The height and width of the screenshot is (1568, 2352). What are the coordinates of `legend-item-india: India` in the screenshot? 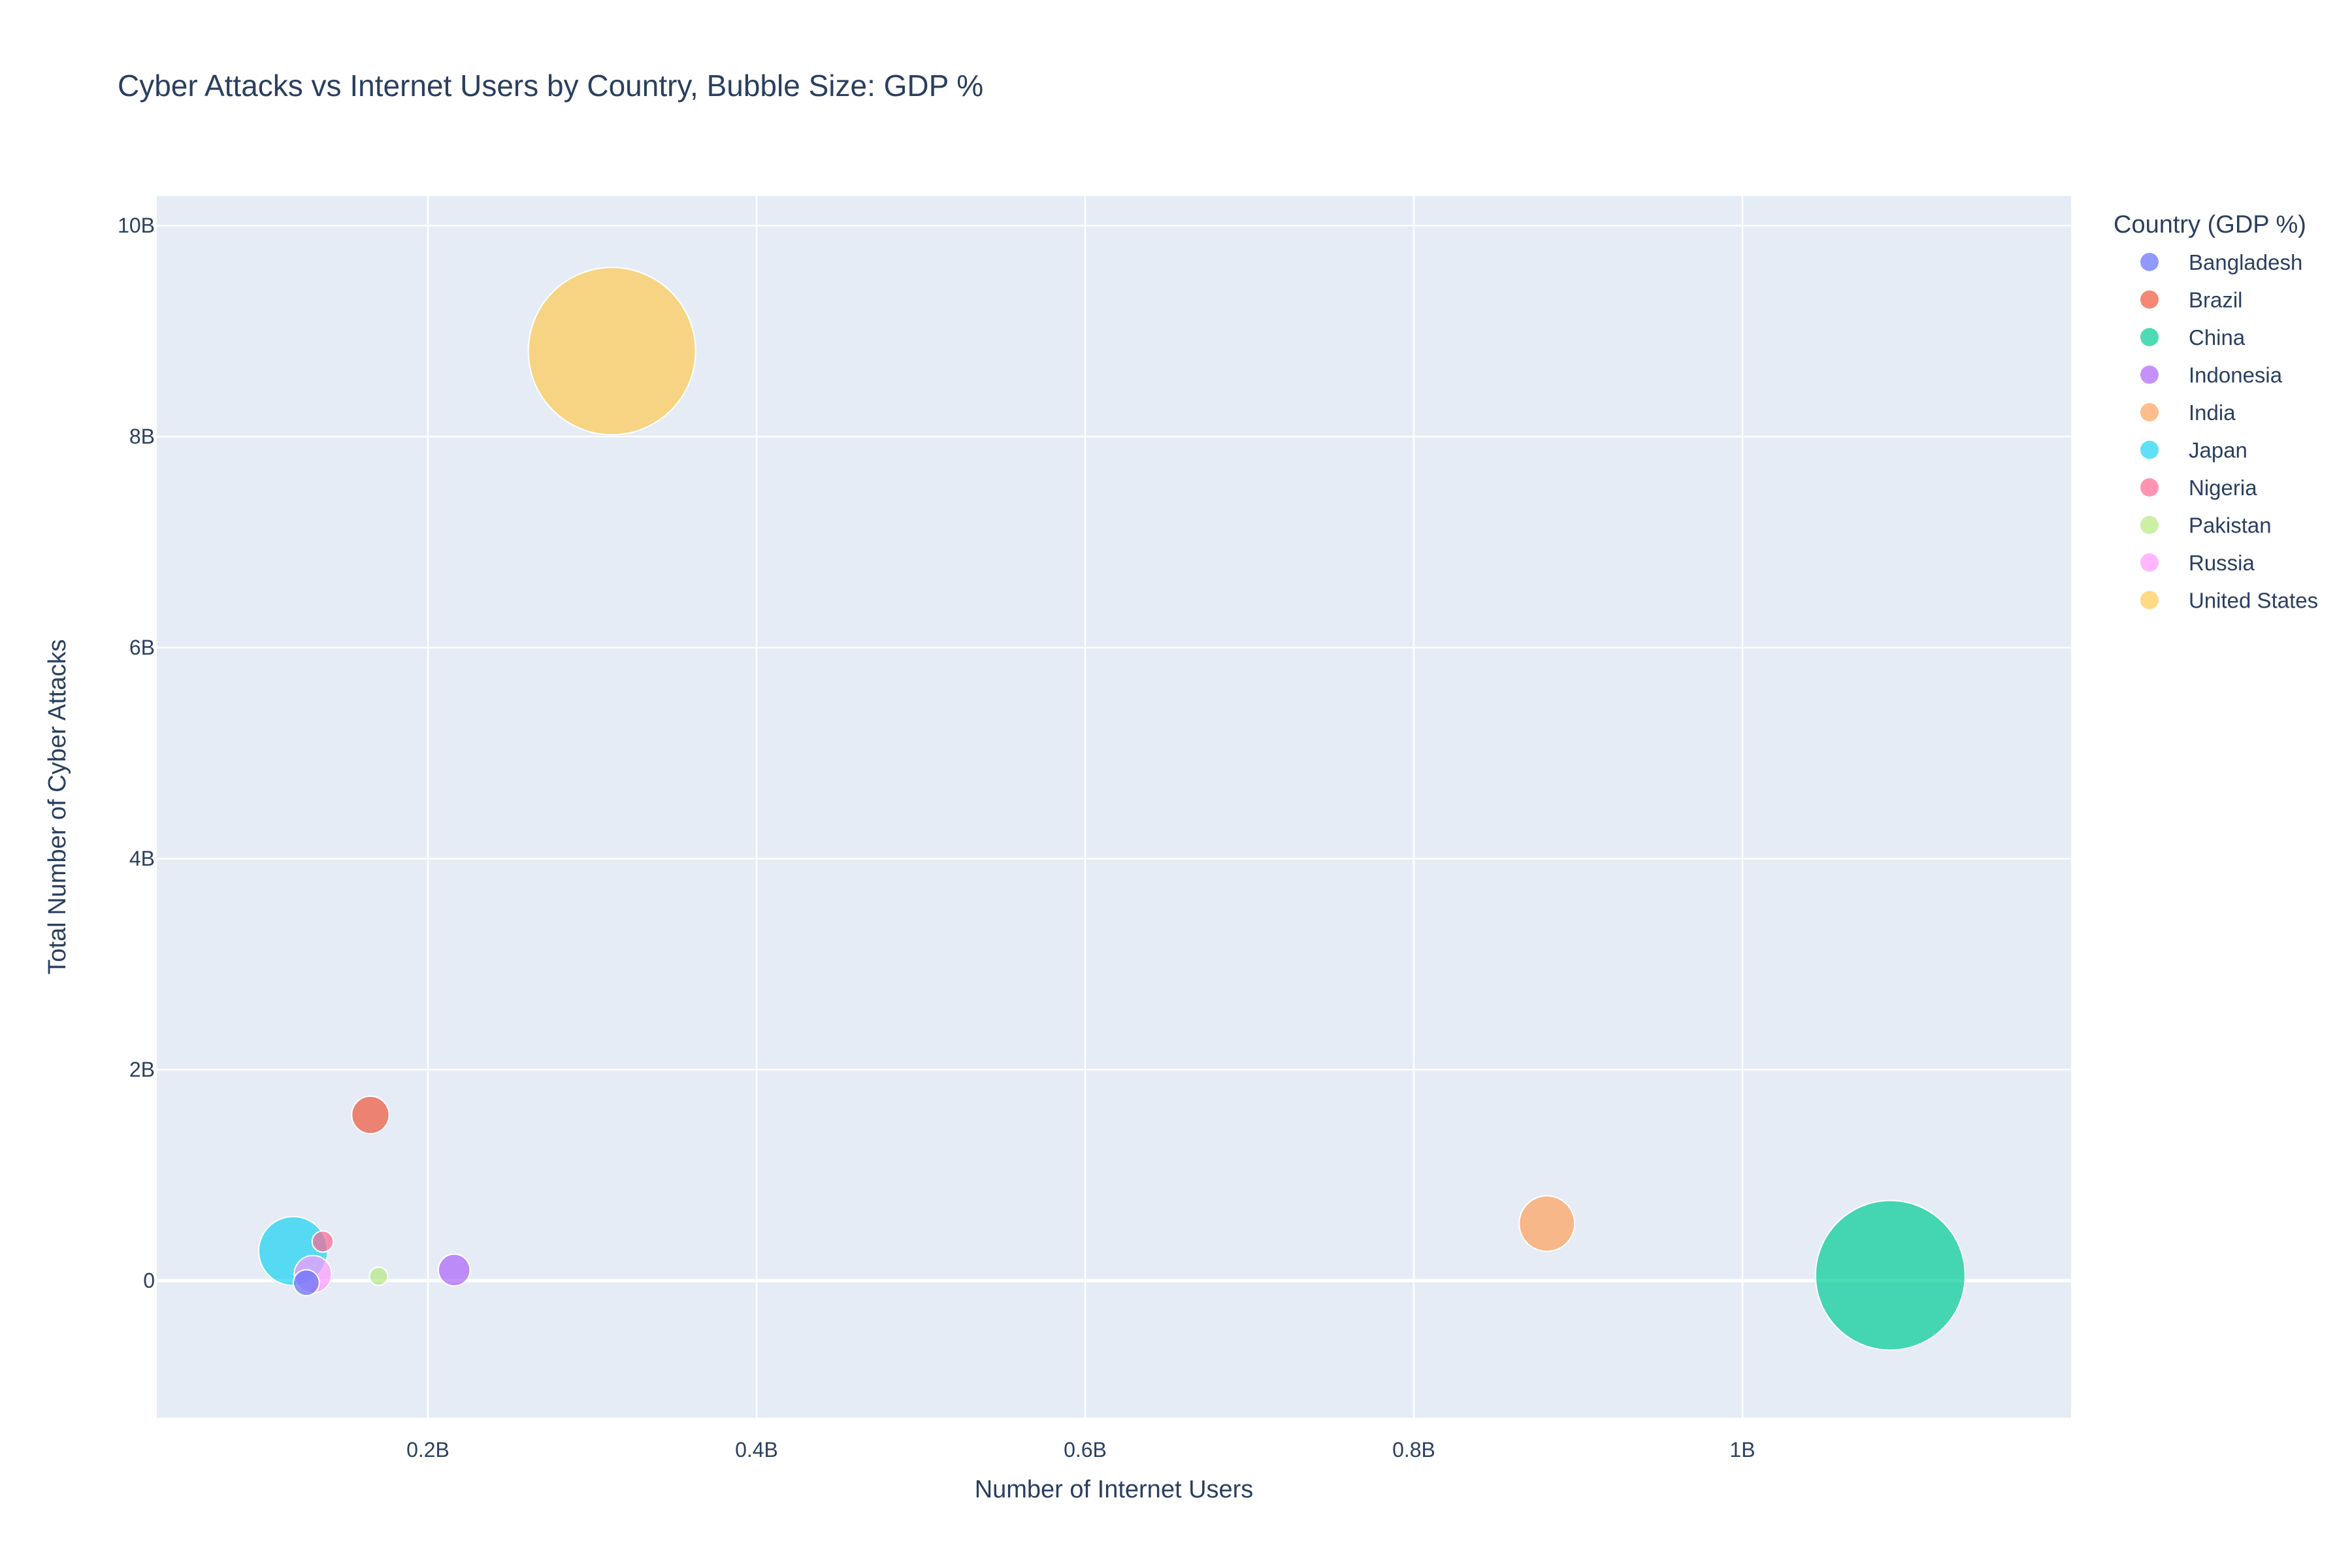 It's located at (2188, 412).